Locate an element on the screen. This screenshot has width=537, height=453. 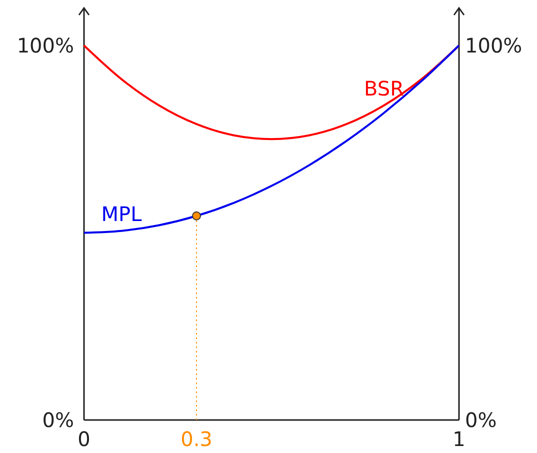
y2-tick-label: 0% is located at coordinates (481, 420).